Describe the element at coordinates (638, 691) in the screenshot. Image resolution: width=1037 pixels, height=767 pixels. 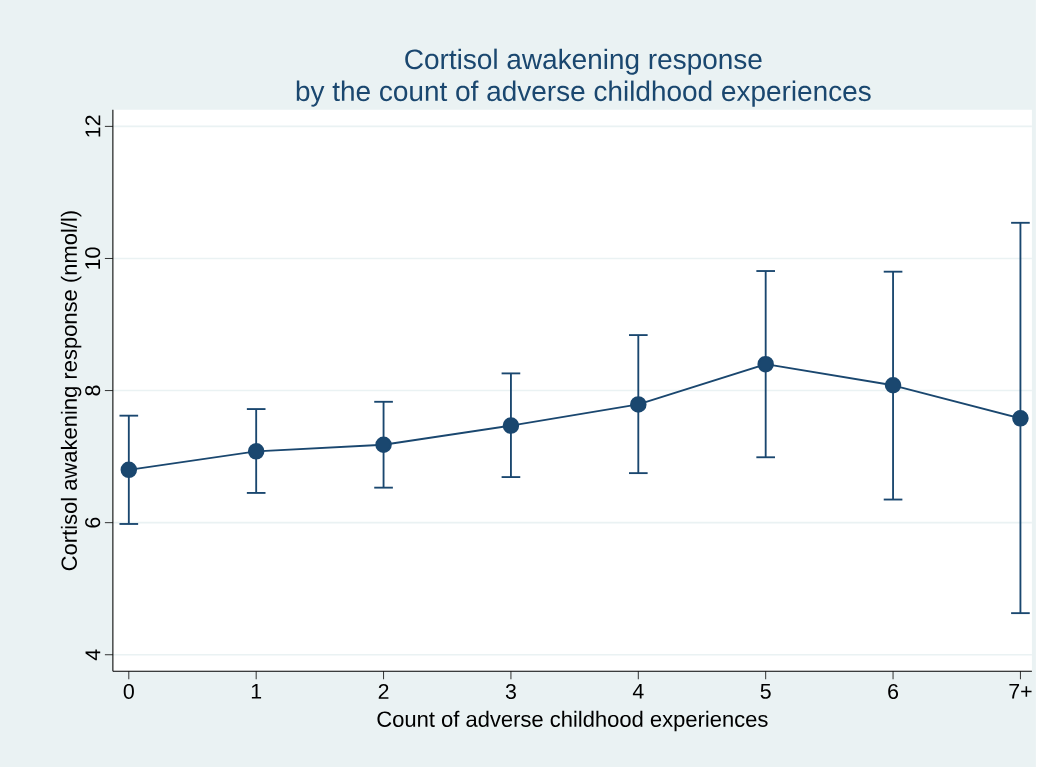
I see `x-tick-label: 4` at that location.